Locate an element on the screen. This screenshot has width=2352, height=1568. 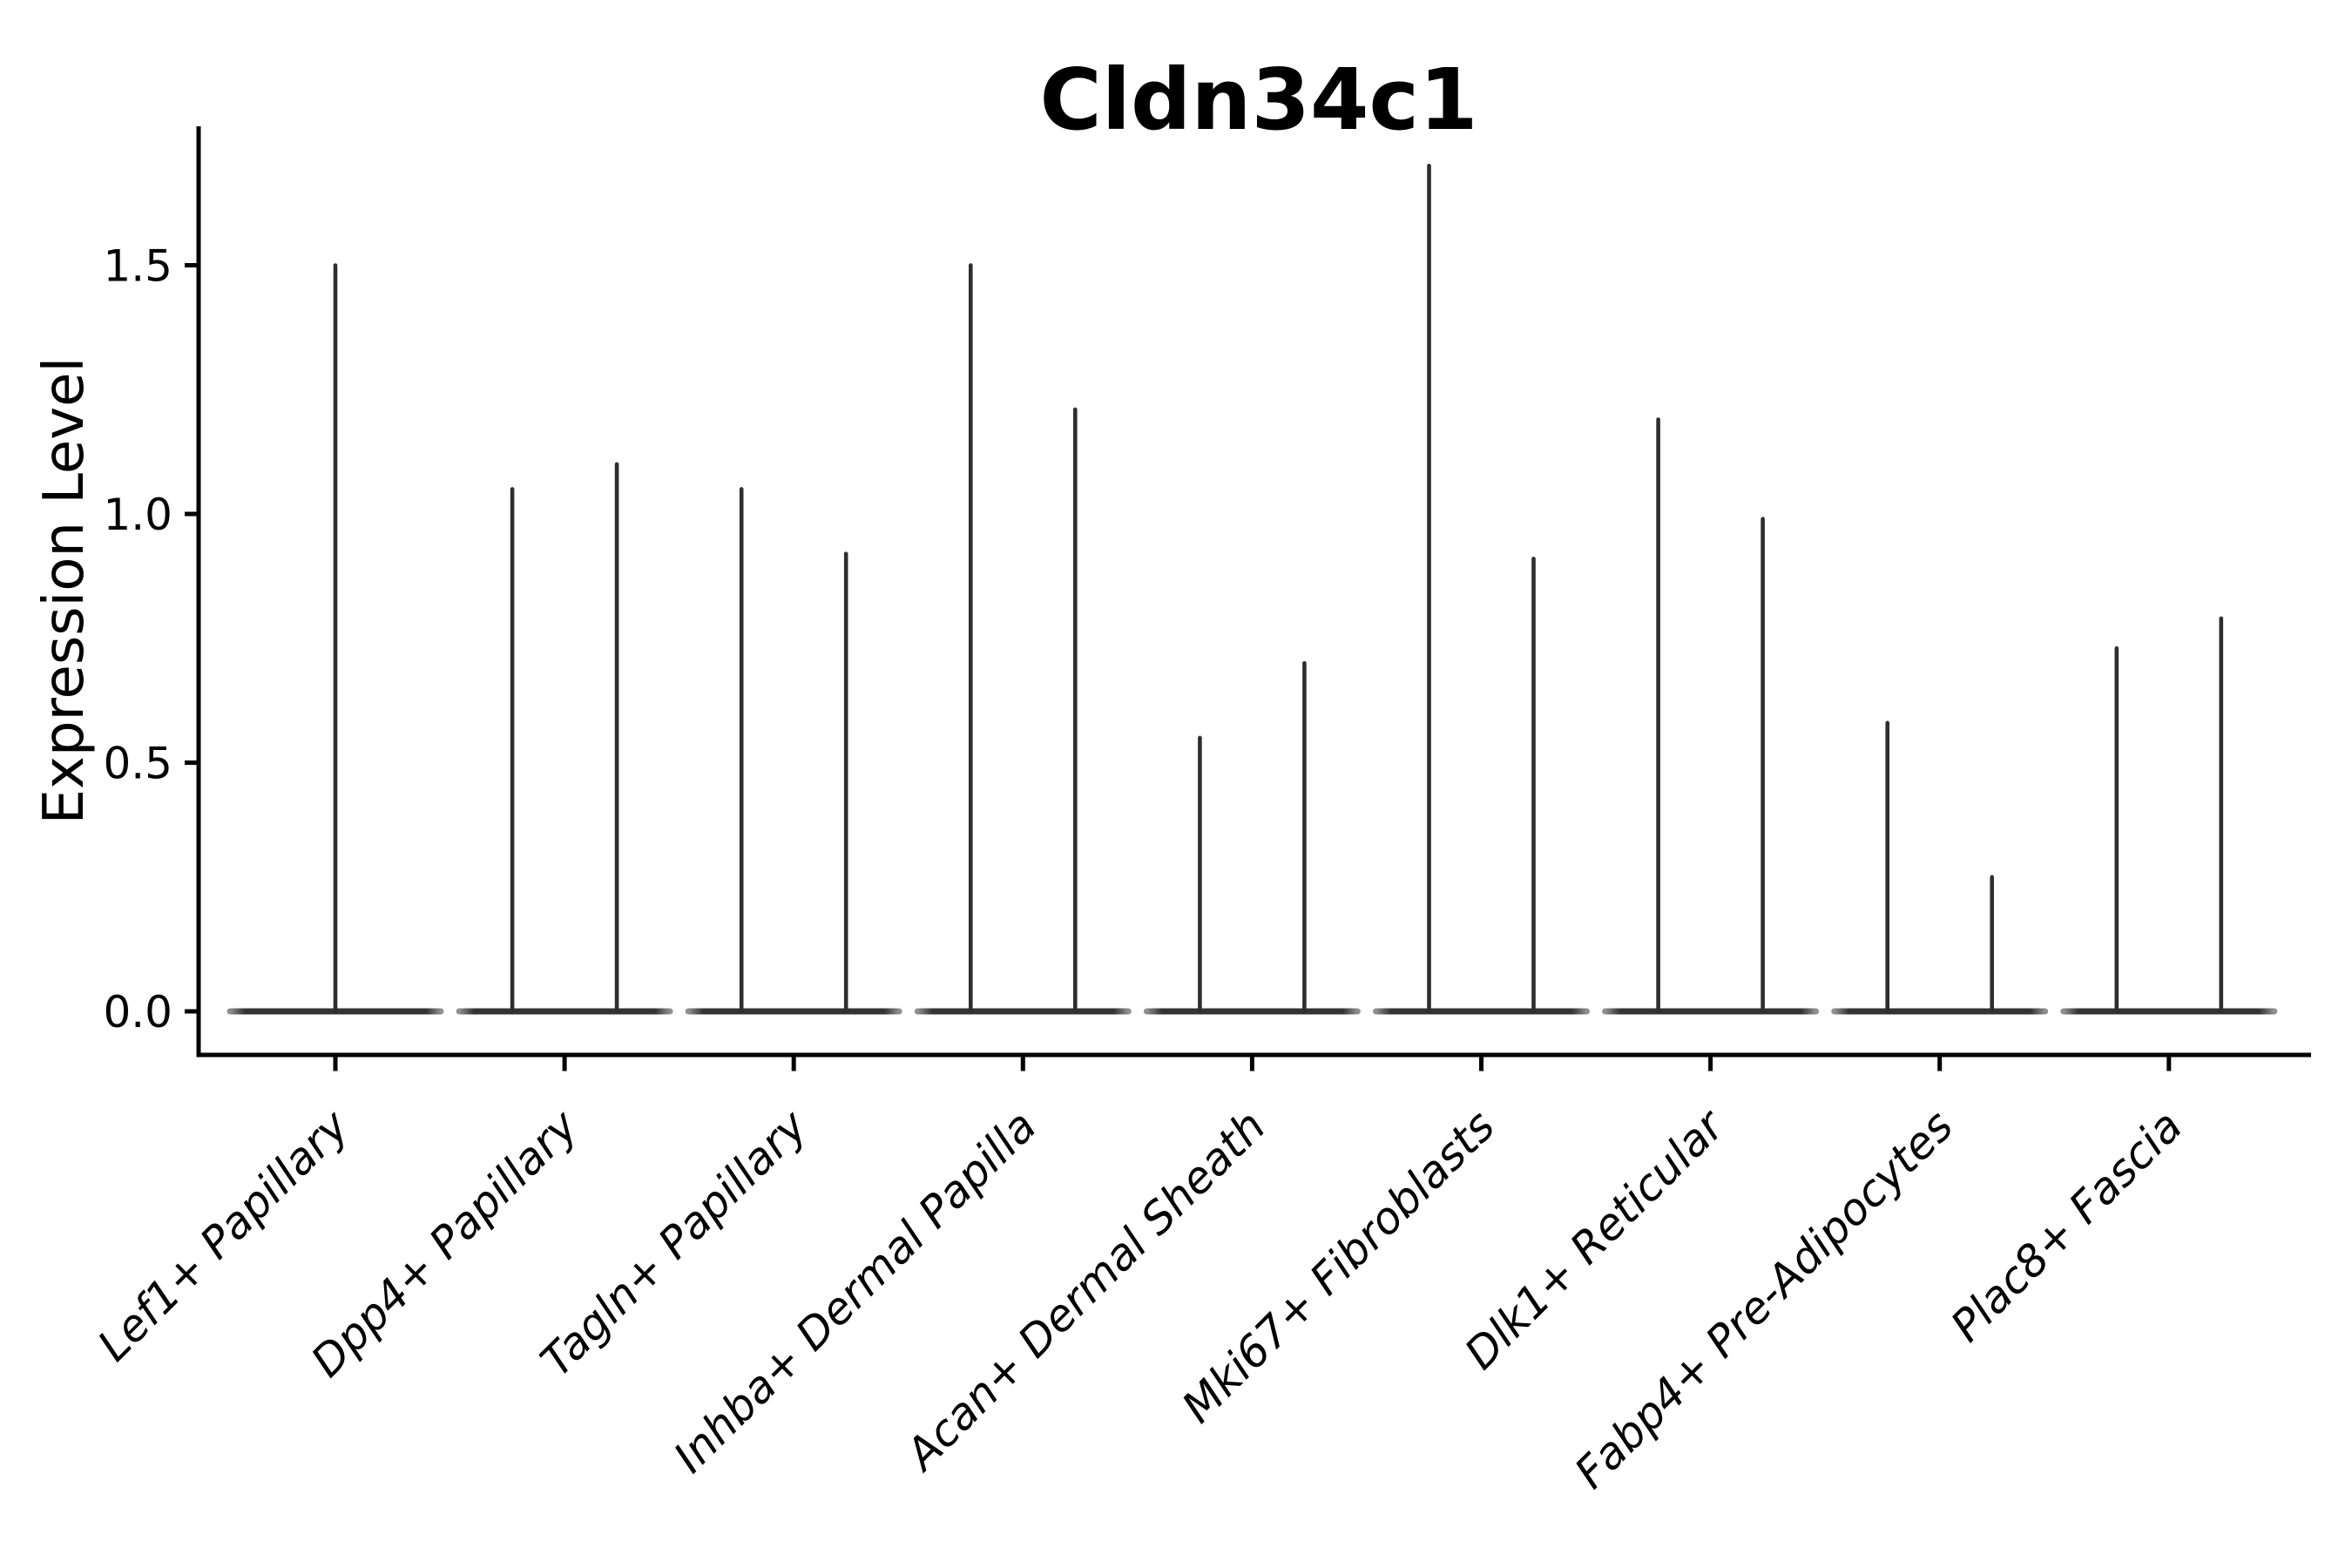
x-tick-label: Plac8+ Fascia is located at coordinates (2066, 1225).